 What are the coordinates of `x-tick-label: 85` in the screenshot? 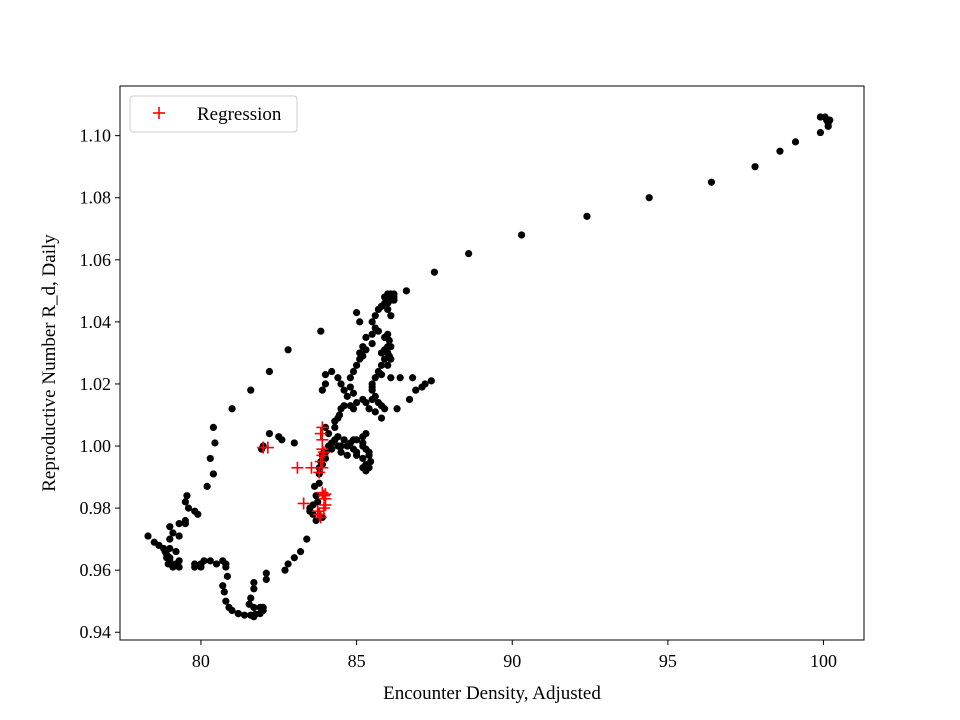 It's located at (357, 661).